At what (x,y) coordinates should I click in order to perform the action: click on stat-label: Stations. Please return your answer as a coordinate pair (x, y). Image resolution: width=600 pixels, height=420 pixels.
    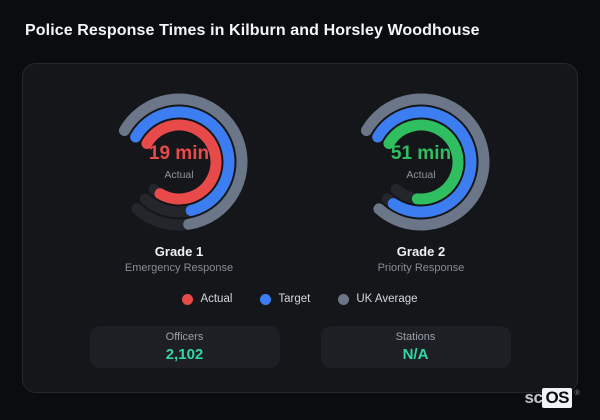
    Looking at the image, I should click on (415, 337).